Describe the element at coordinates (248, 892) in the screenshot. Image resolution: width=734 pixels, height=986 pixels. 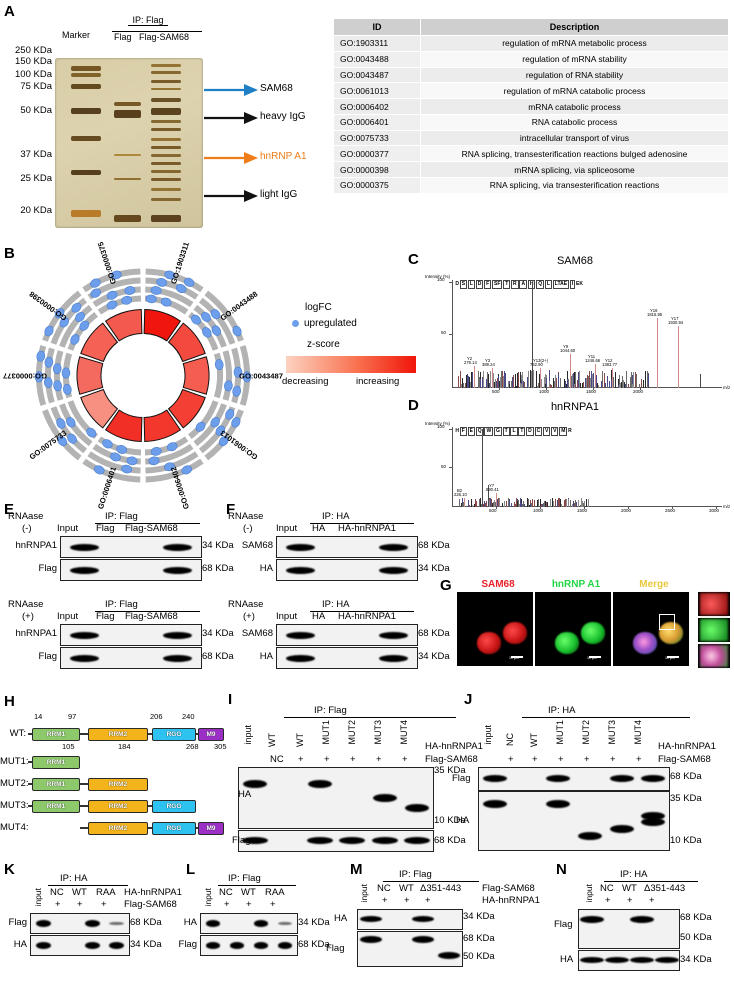
I see `panelL-lane-1: WT` at that location.